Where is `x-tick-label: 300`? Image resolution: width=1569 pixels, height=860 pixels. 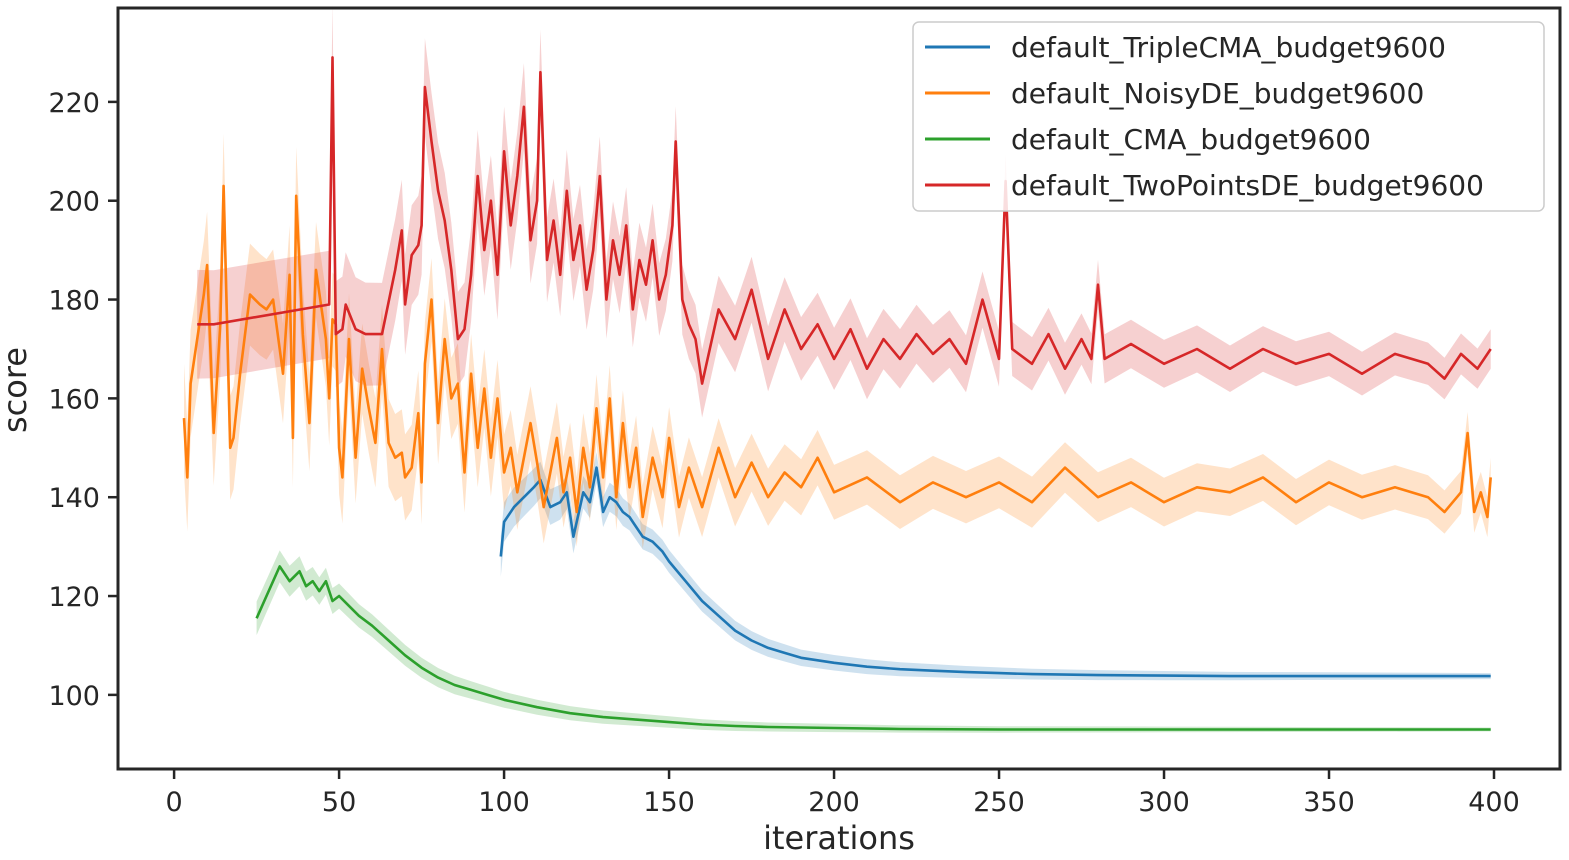
x-tick-label: 300 is located at coordinates (1164, 802).